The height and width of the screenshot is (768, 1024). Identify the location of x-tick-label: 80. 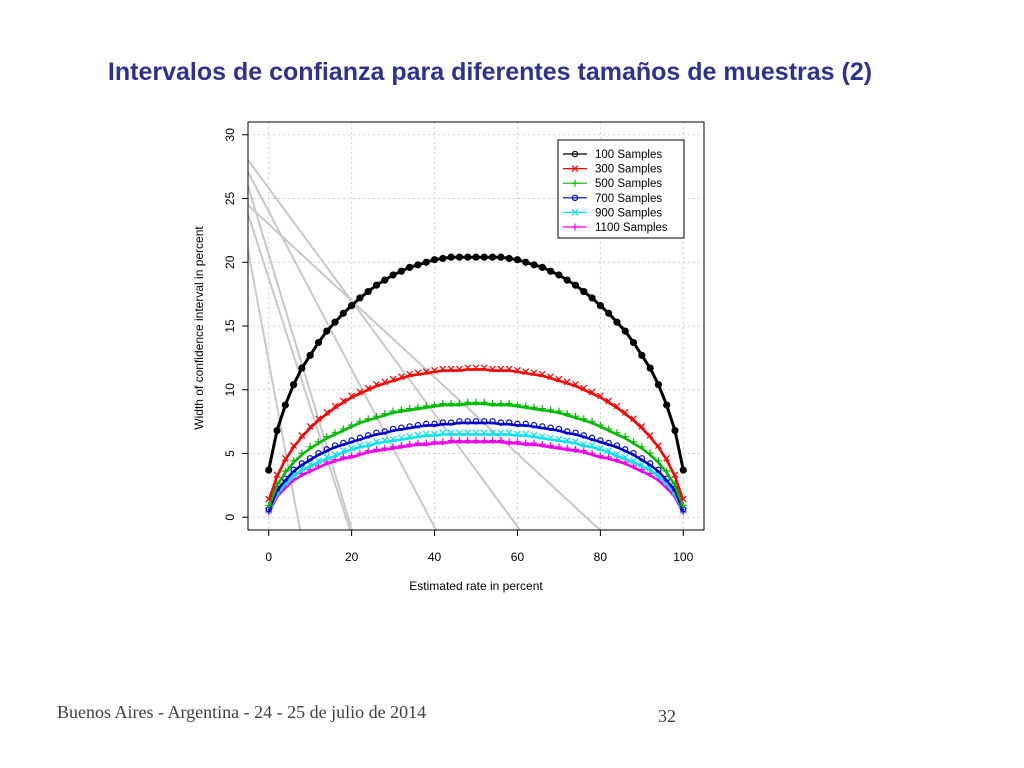
(601, 557).